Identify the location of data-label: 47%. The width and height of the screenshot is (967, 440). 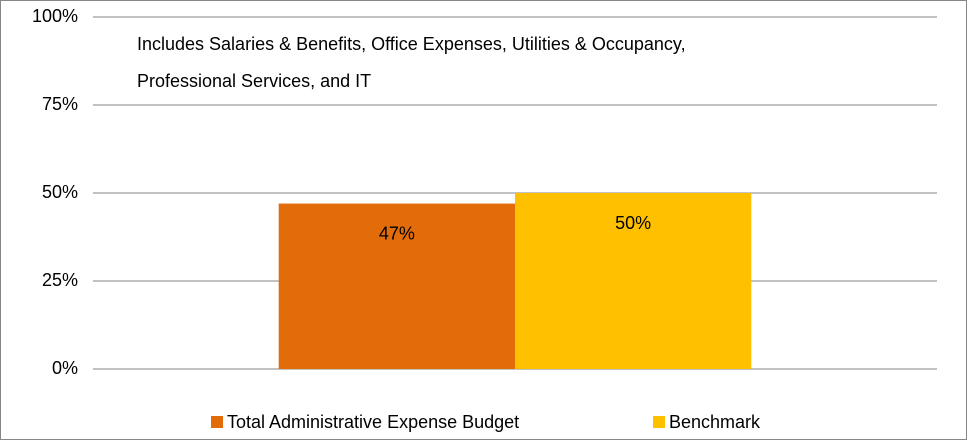
(397, 233).